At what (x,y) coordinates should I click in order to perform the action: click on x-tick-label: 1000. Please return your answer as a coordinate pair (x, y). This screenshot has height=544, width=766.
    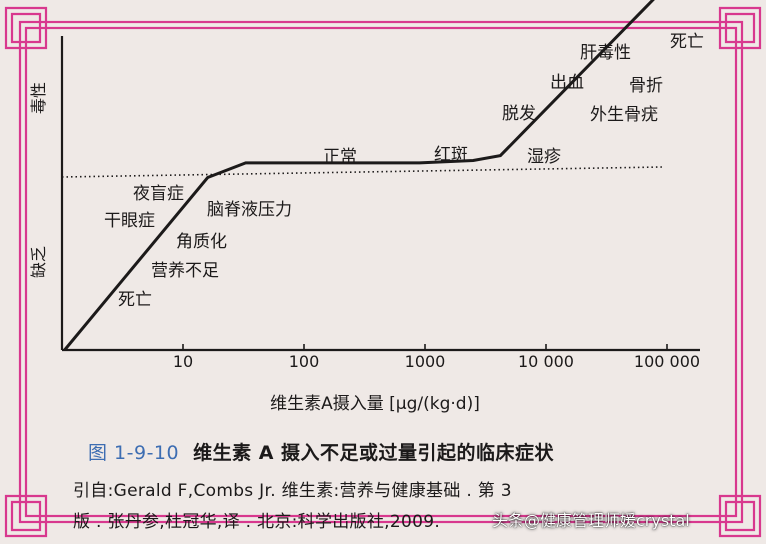
    Looking at the image, I should click on (425, 361).